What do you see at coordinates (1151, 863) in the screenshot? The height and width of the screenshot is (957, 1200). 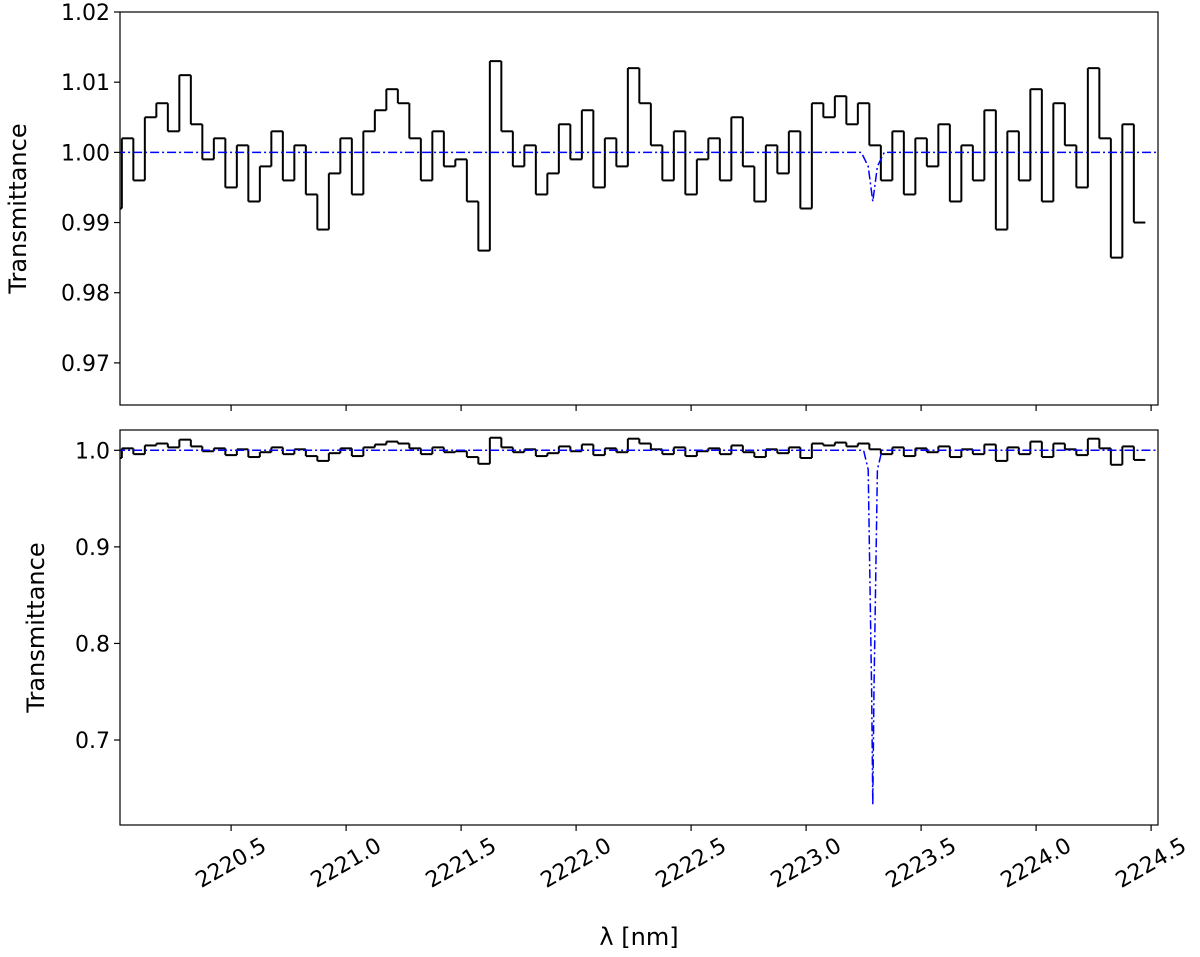 I see `x-tick-label: 2224.5` at bounding box center [1151, 863].